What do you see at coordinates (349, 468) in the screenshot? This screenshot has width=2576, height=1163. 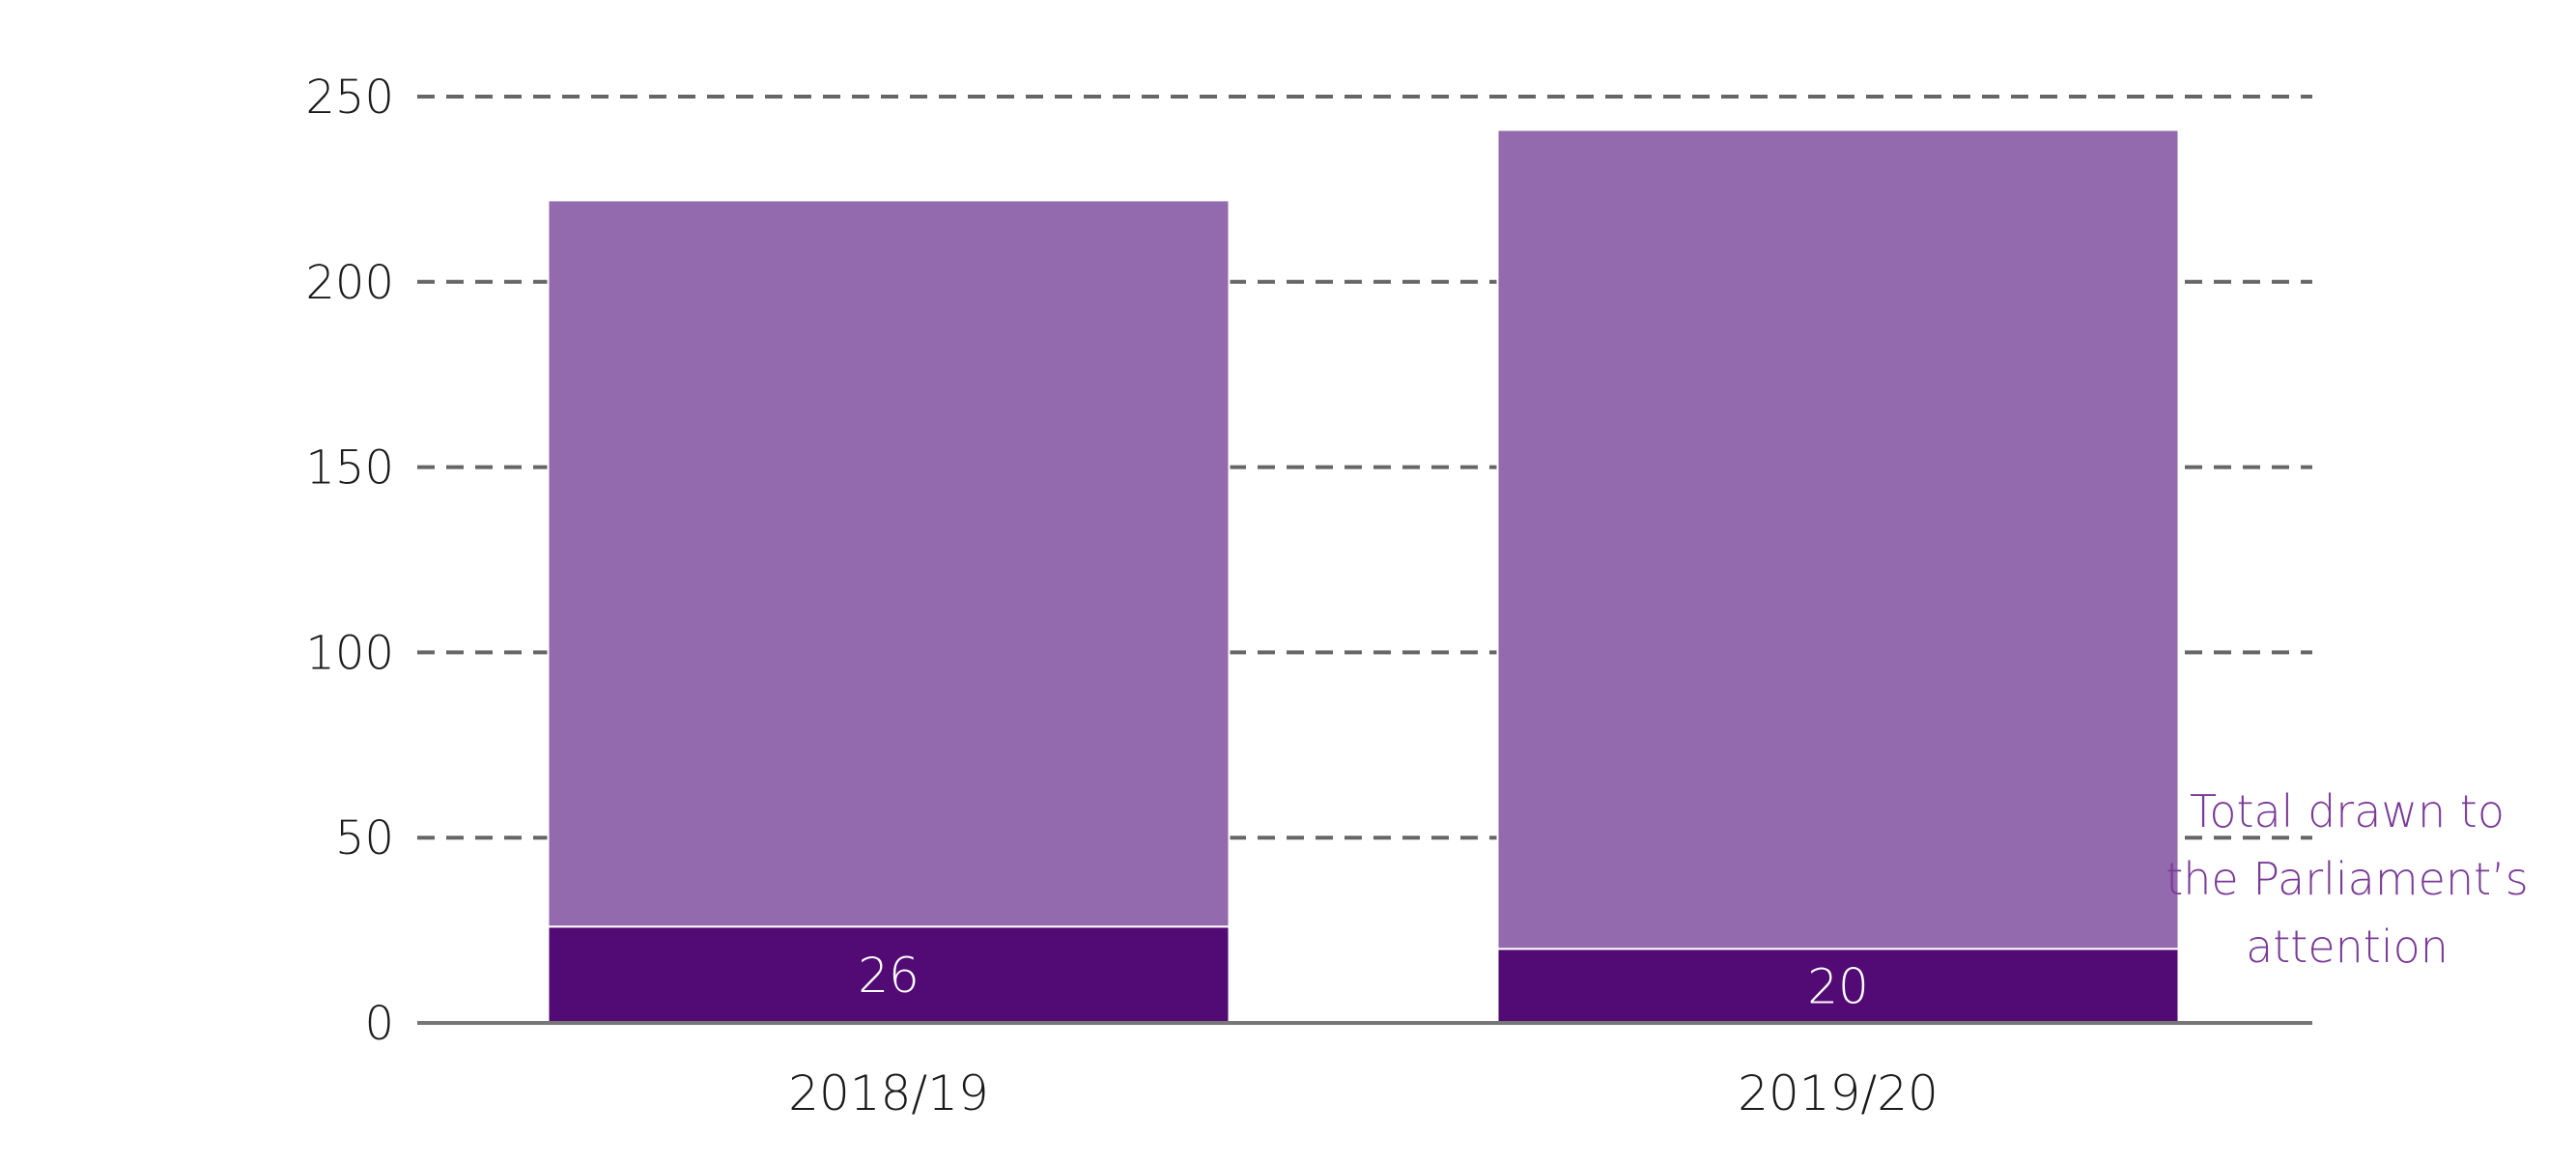 I see `y-tick-label: 150` at bounding box center [349, 468].